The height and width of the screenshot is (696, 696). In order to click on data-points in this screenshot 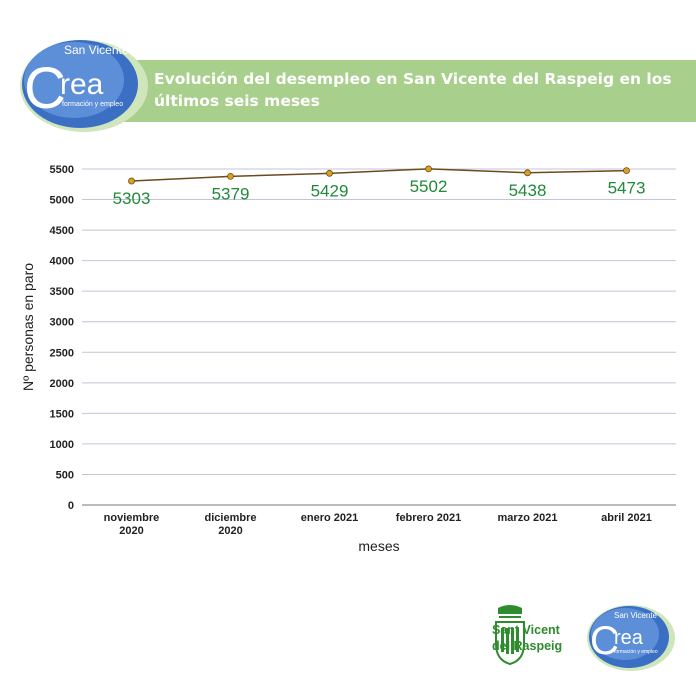, I will do `click(379, 175)`.